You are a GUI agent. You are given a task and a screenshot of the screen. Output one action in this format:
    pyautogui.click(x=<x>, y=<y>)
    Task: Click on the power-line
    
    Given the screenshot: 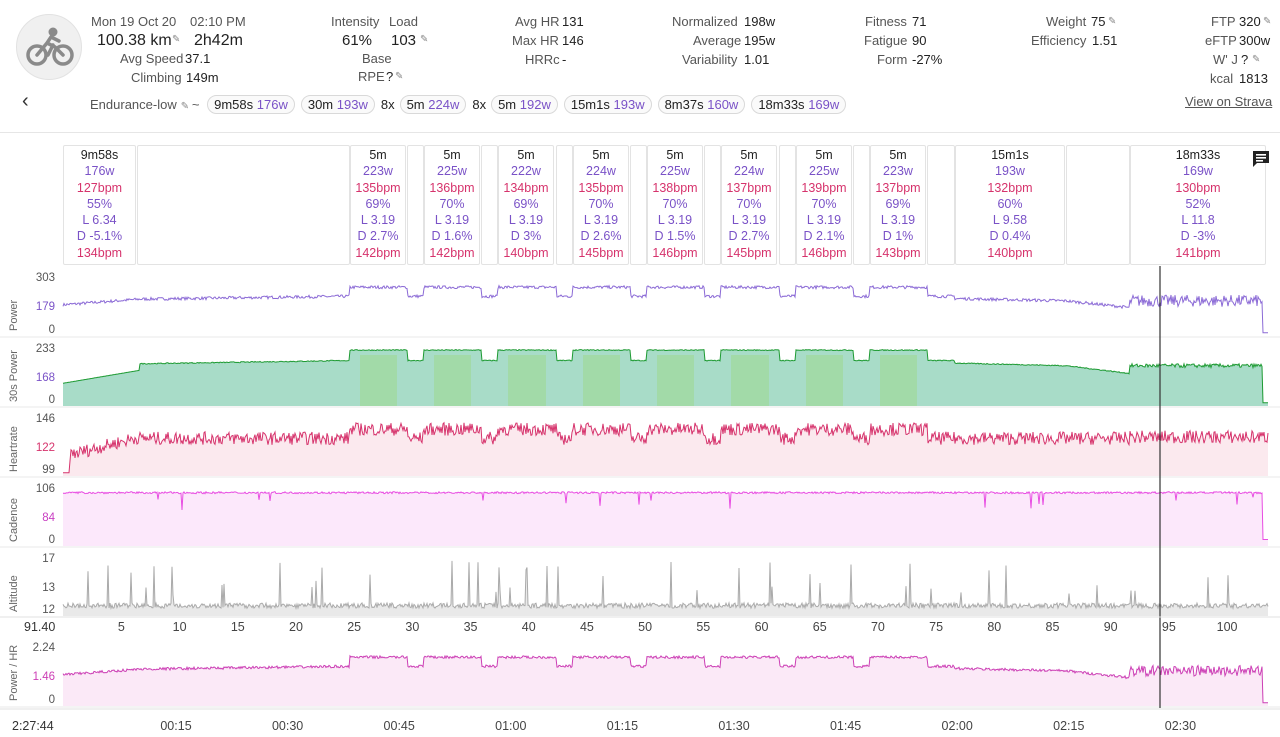 What is the action you would take?
    pyautogui.click(x=665, y=309)
    